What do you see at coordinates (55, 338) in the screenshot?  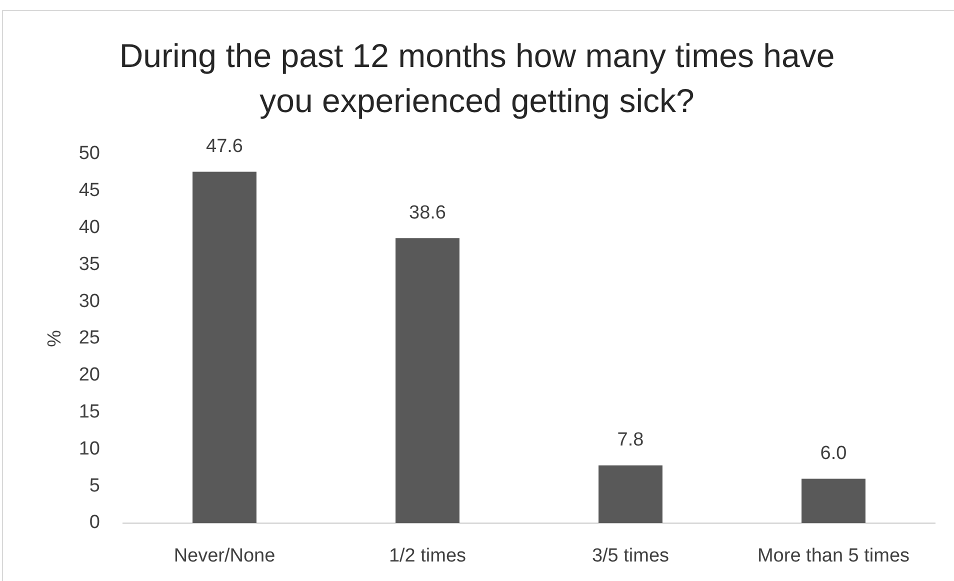 I see `y-axis-title: %` at bounding box center [55, 338].